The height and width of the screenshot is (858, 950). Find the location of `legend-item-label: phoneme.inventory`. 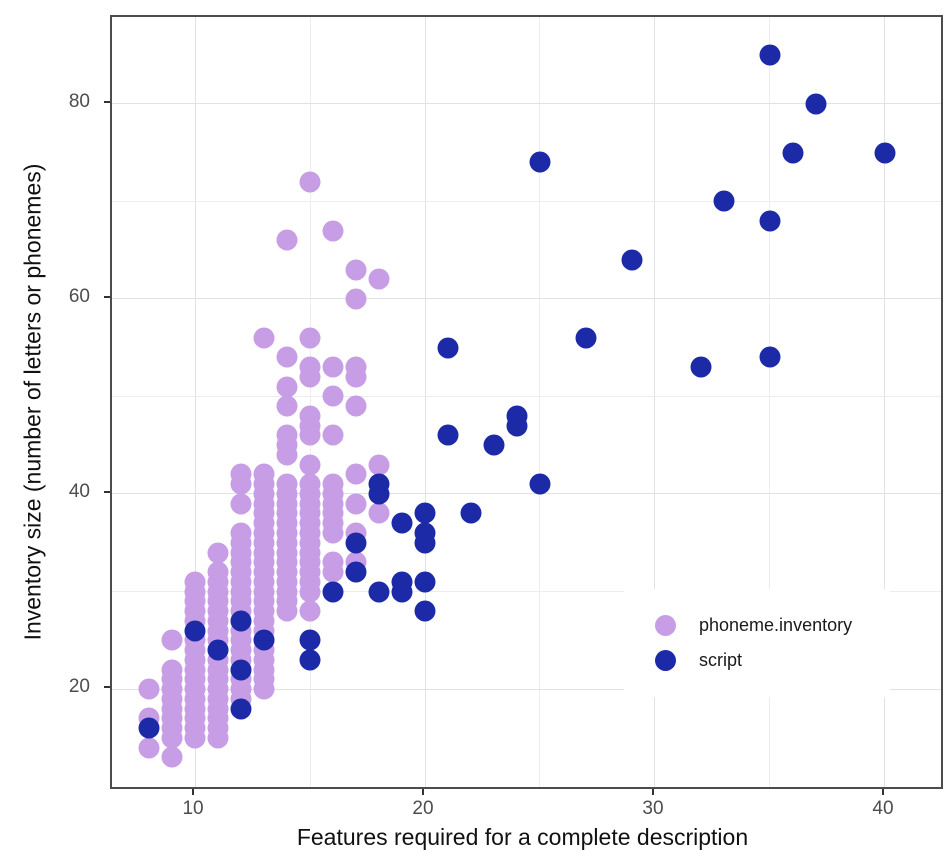

legend-item-label: phoneme.inventory is located at coordinates (776, 625).